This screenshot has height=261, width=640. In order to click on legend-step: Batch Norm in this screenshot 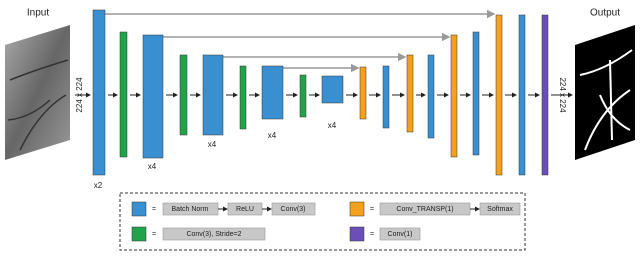, I will do `click(190, 209)`.